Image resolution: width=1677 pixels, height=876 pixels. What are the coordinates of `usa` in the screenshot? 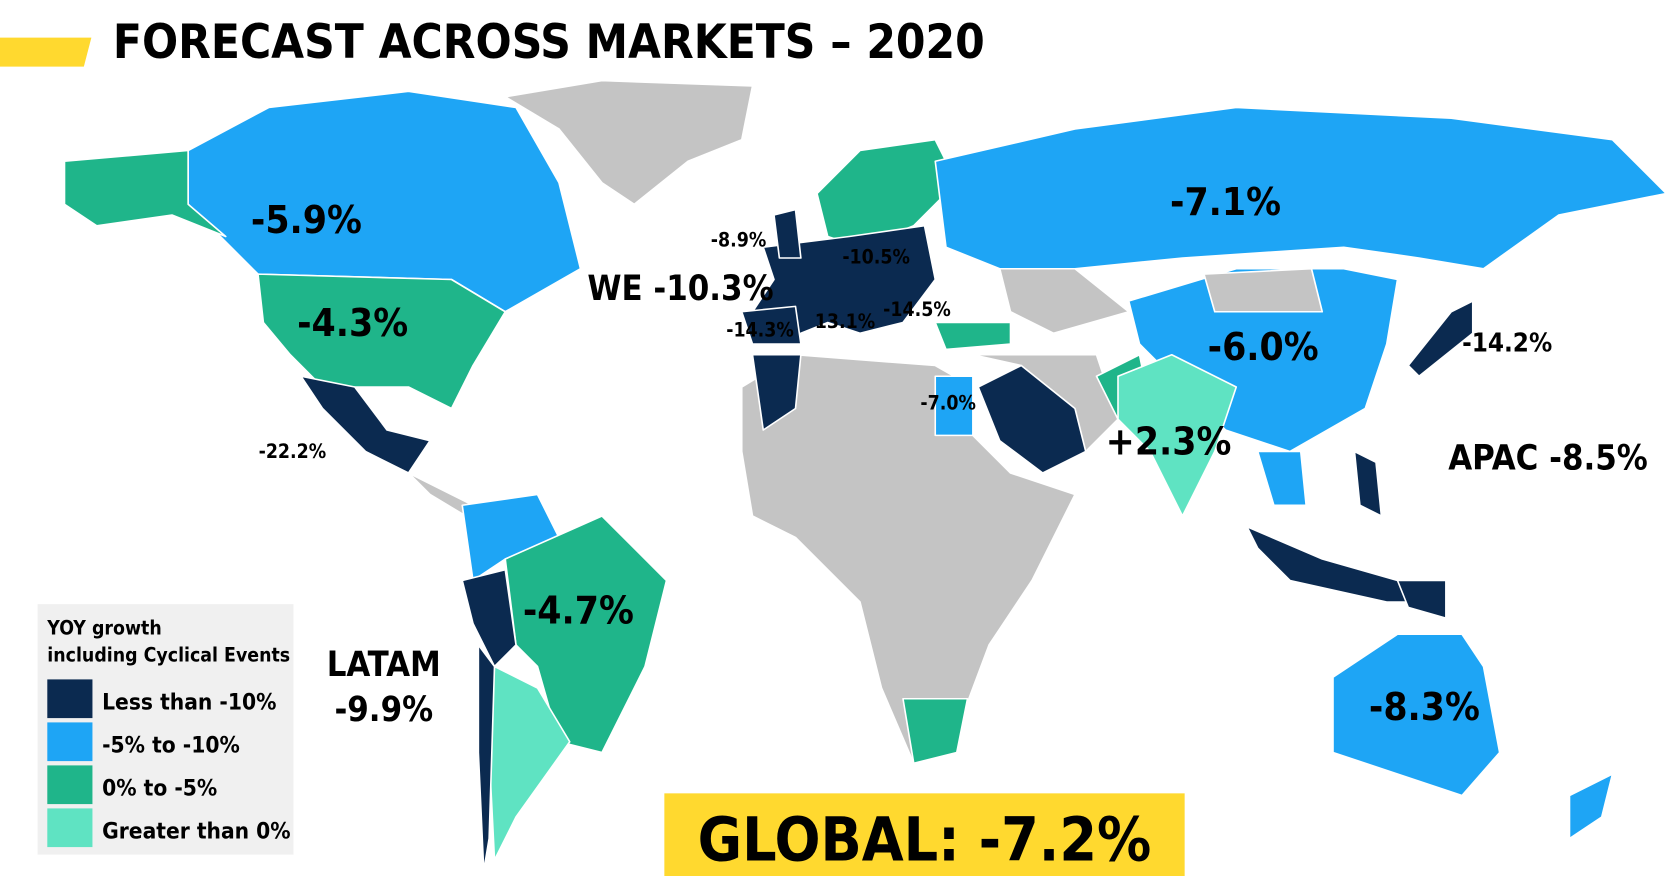 It's located at (382, 341).